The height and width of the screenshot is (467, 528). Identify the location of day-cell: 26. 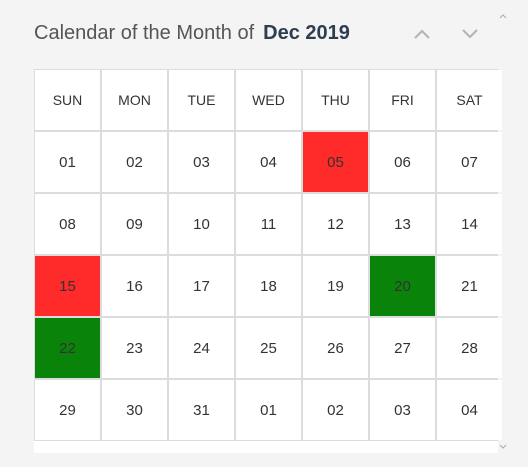
(335, 348).